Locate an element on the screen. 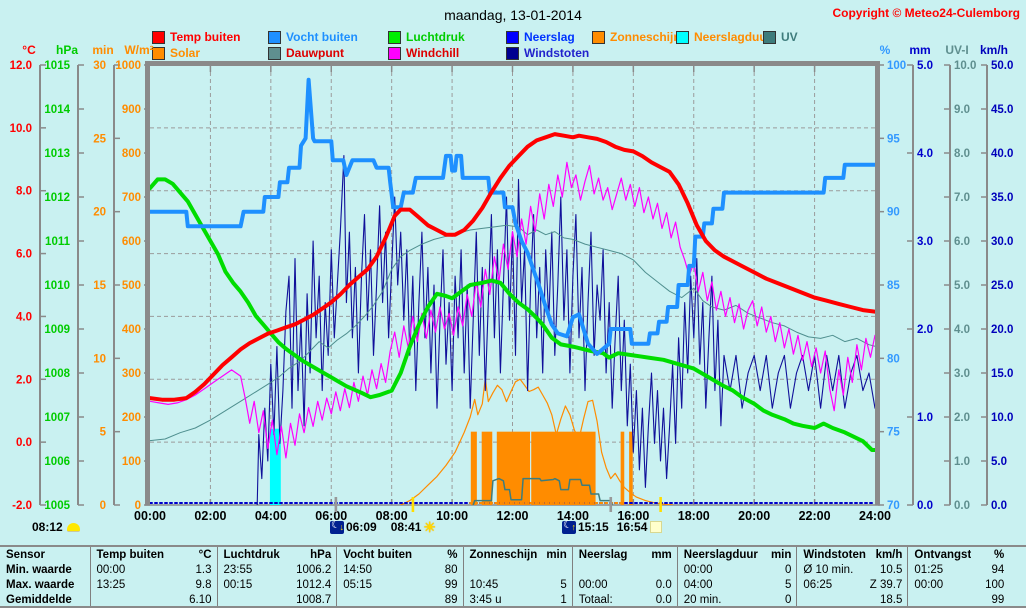  evening-ephemeris: ☾ ↑ 15:15 16:54 is located at coordinates (612, 527).